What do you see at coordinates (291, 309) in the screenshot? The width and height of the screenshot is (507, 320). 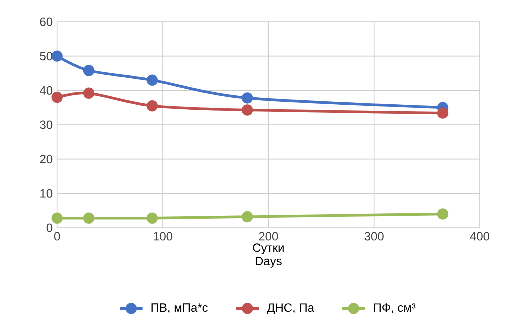 I see `legend-label: ДНС, Па` at bounding box center [291, 309].